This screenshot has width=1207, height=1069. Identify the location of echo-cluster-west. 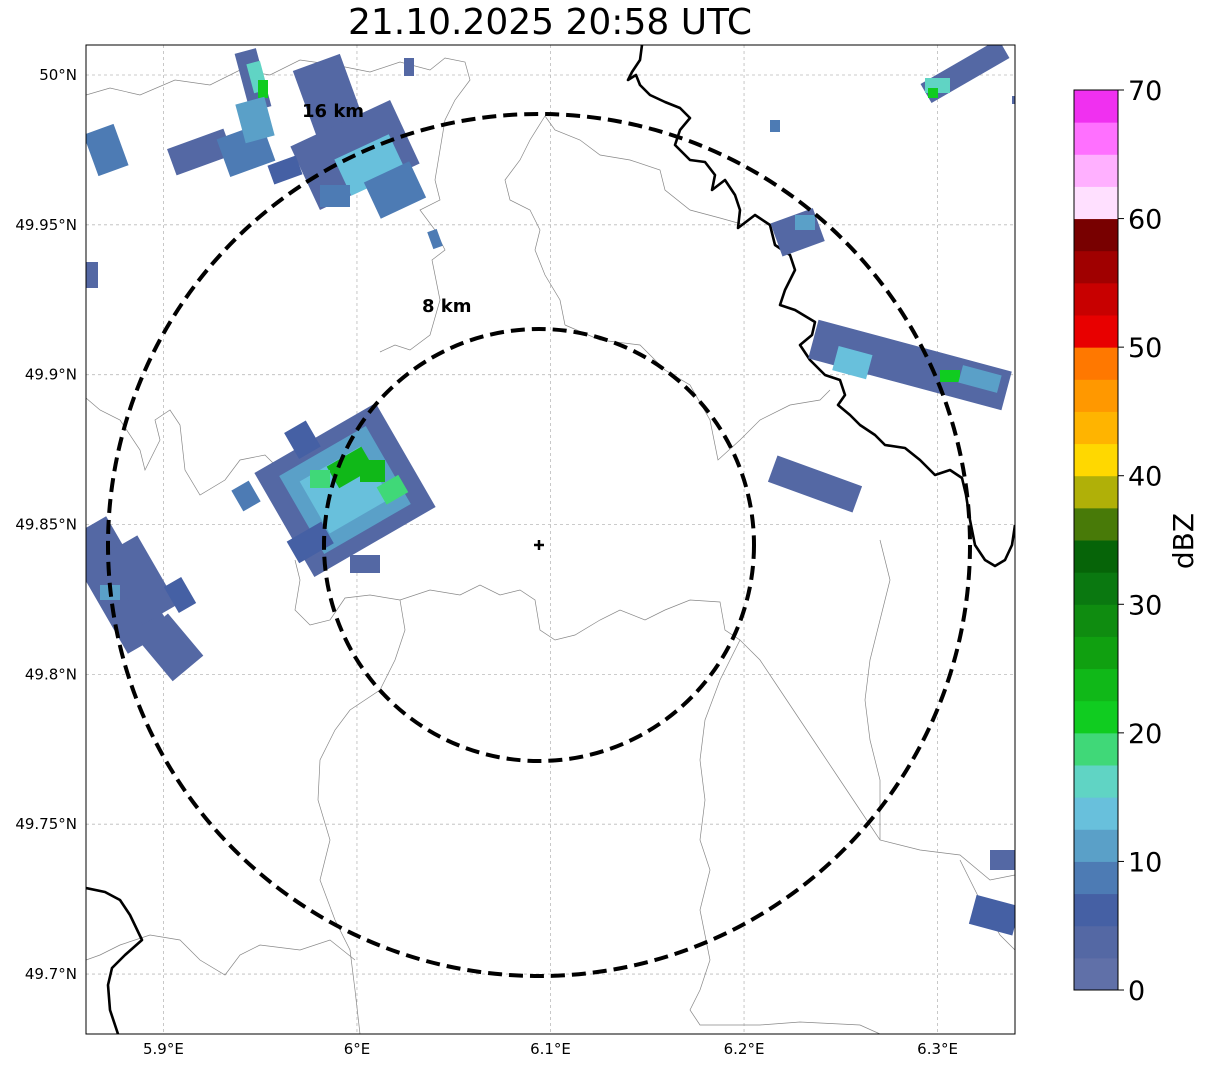
(145, 472).